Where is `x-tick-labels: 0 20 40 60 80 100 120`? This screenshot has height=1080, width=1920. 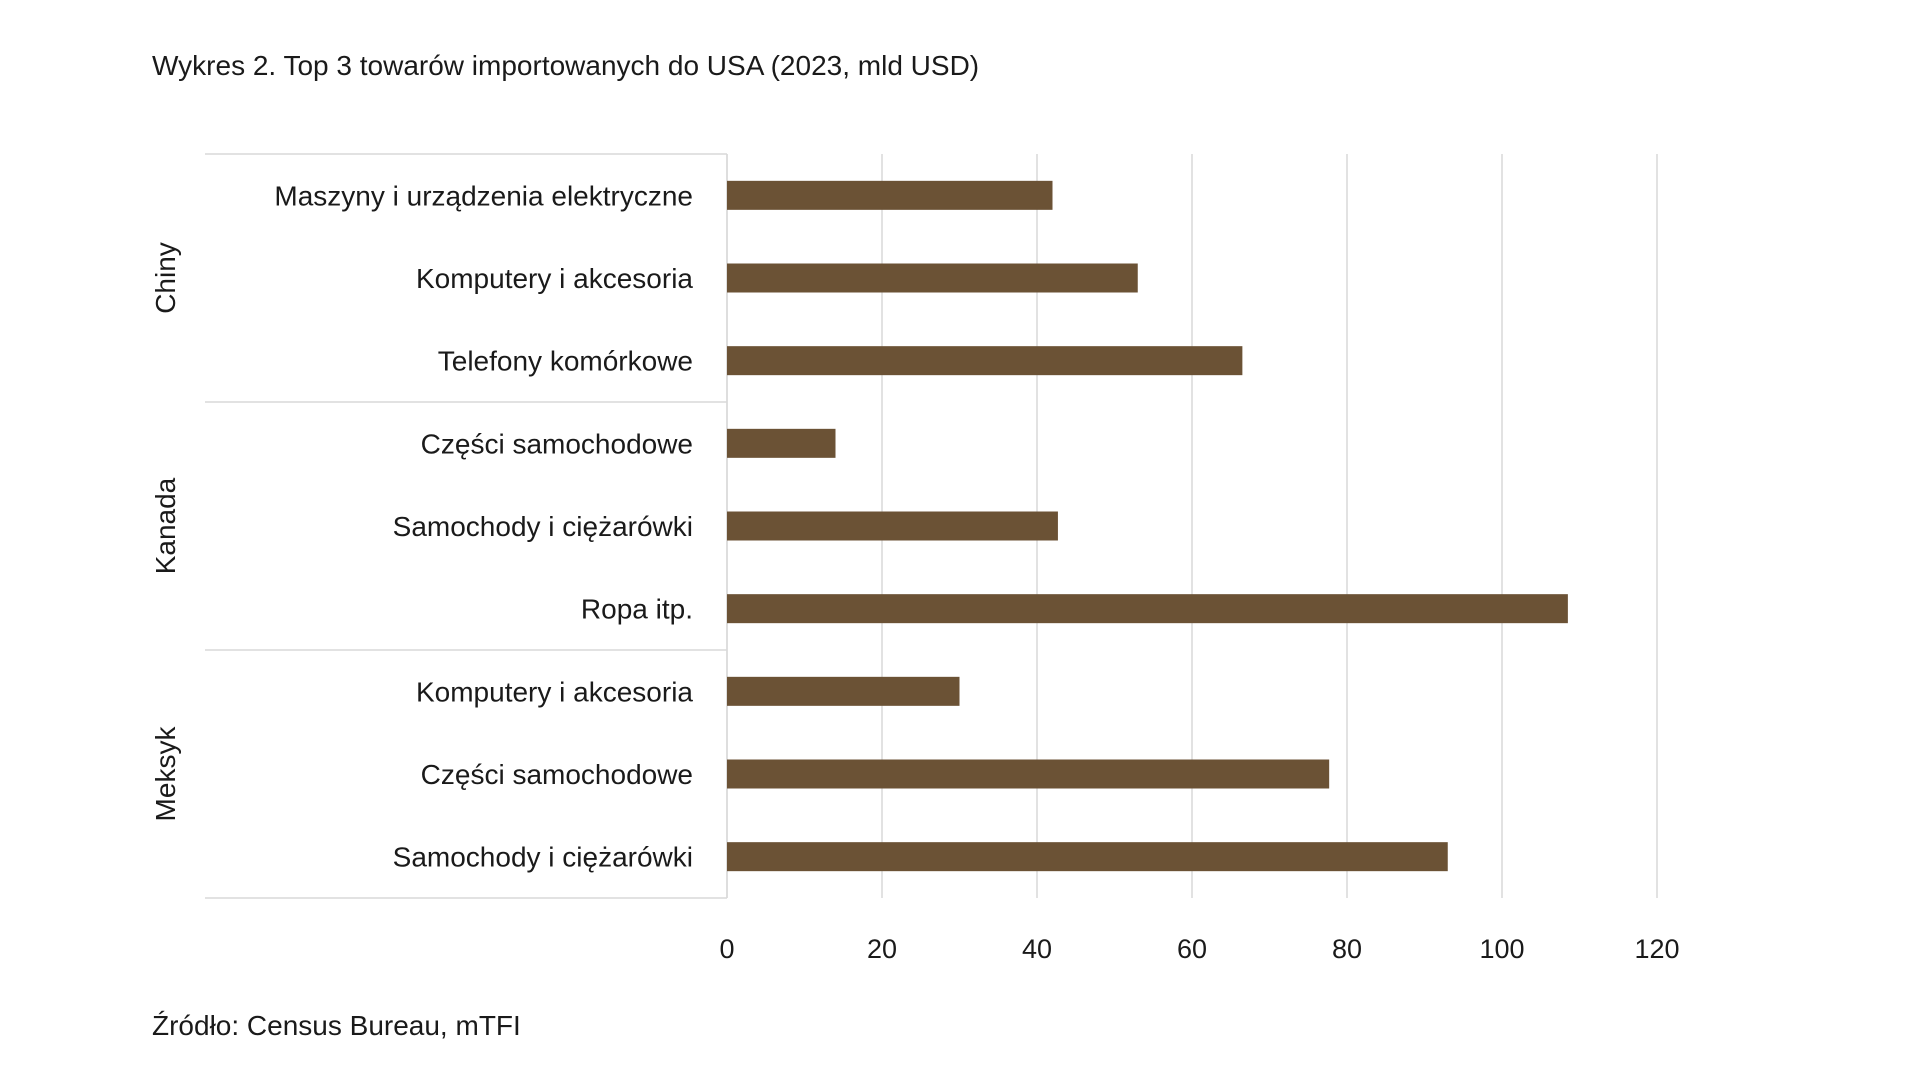 x-tick-labels: 0 20 40 60 80 100 120 is located at coordinates (1199, 949).